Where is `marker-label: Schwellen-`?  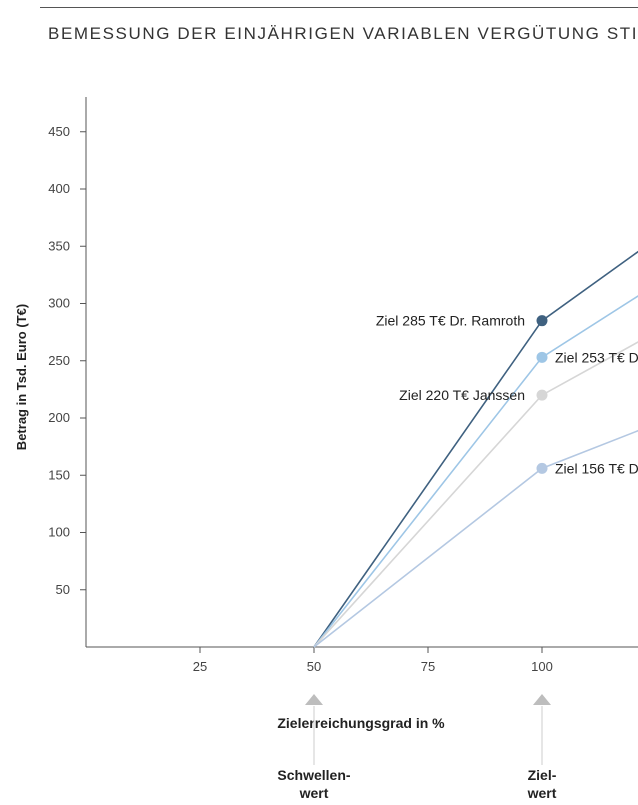 marker-label: Schwellen- is located at coordinates (313, 775).